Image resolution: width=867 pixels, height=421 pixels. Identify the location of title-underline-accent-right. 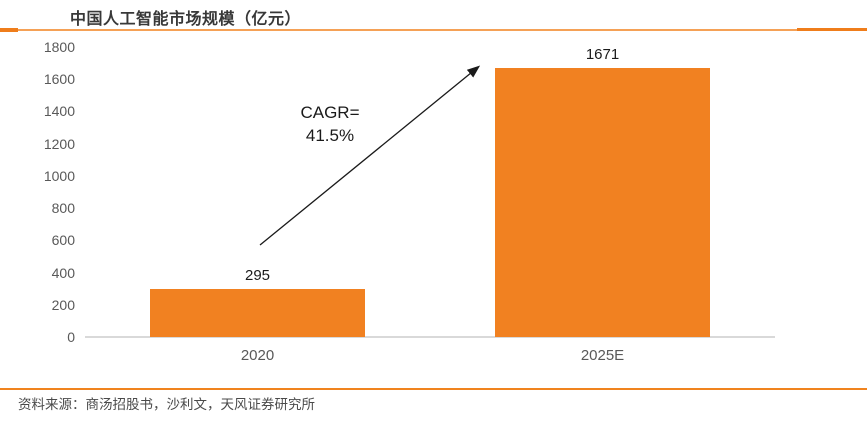
(832, 29).